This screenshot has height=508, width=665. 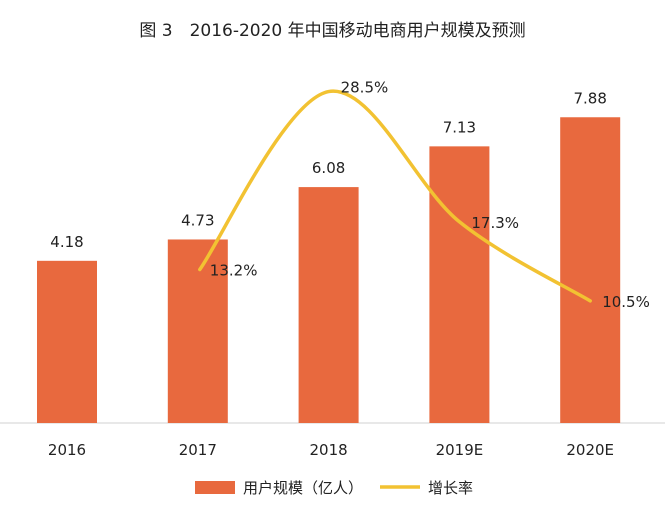 I want to click on legend-swatch-bars, so click(x=215, y=487).